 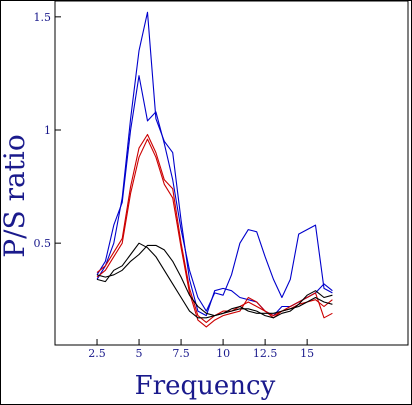 I want to click on x-tick-label-2: 5, so click(x=139, y=353).